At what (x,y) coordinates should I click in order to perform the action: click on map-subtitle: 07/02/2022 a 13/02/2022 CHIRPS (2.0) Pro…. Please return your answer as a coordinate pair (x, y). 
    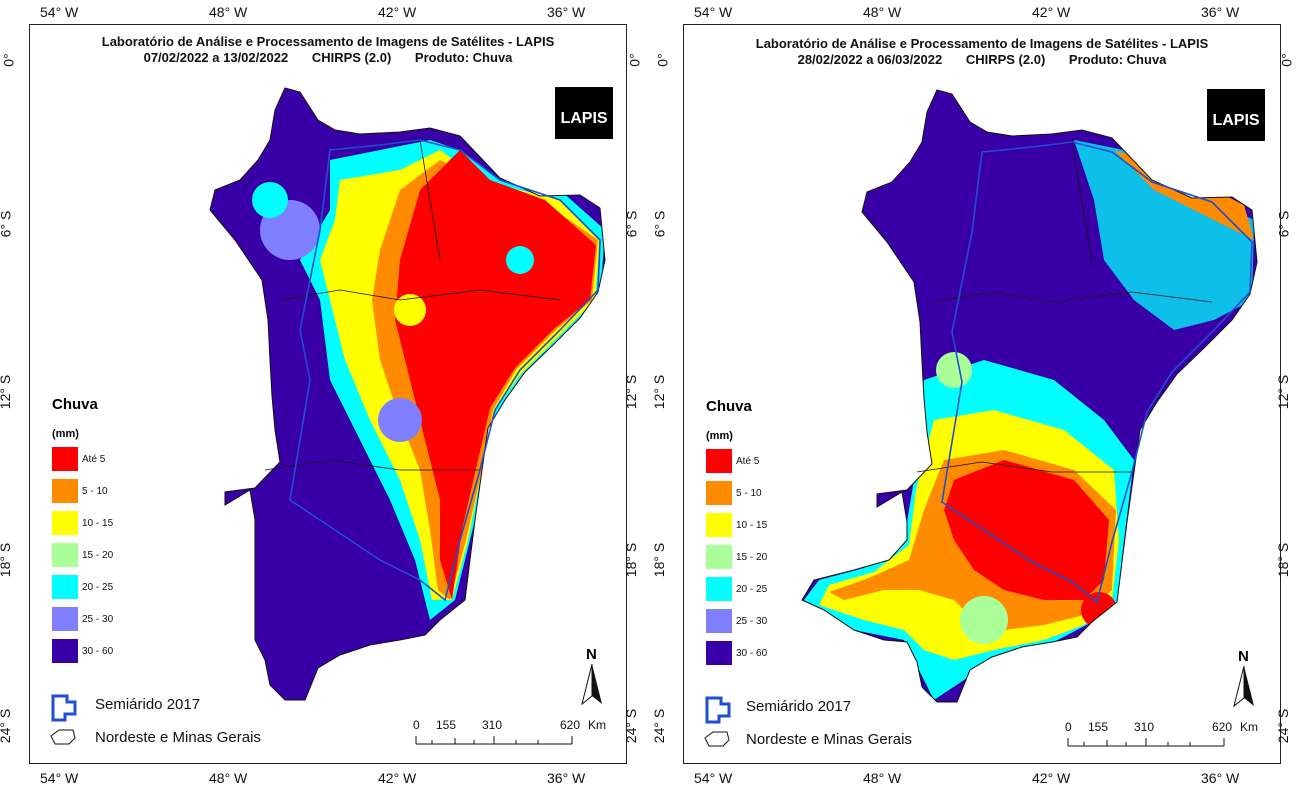
    Looking at the image, I should click on (328, 57).